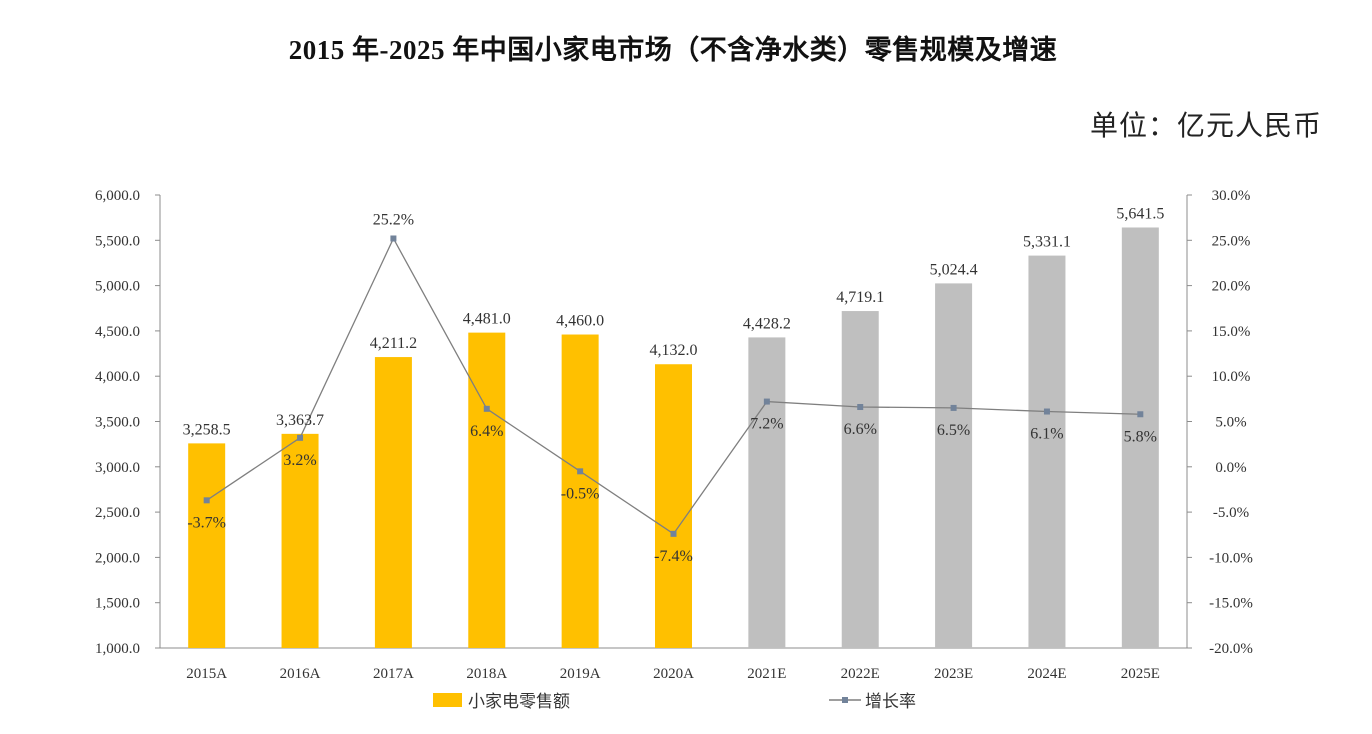  I want to click on legend-line-label: 增长率, so click(890, 701).